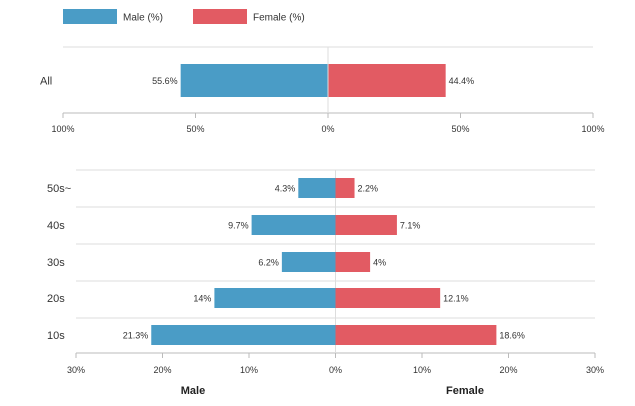  Describe the element at coordinates (285, 189) in the screenshot. I see `data-label-male: 4.3%` at that location.